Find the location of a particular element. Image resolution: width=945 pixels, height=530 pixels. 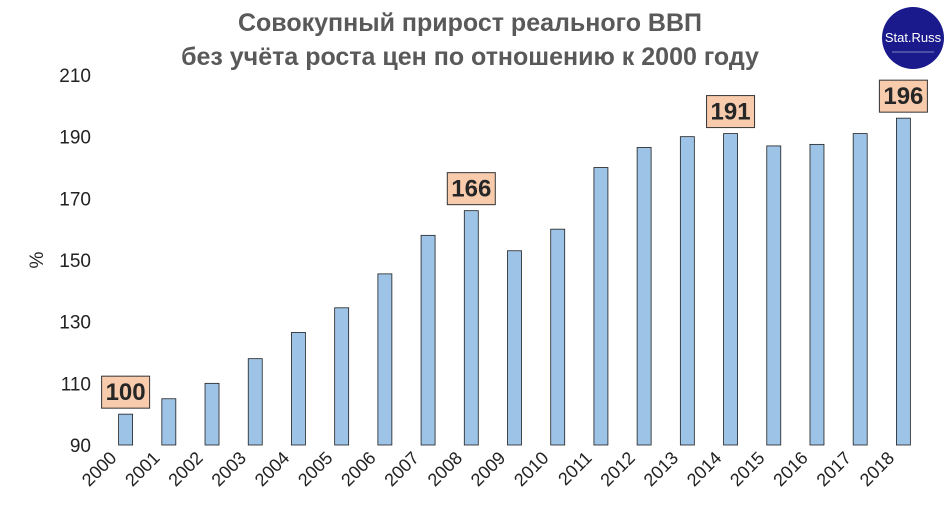

logo: Stat.Russ is located at coordinates (913, 38).